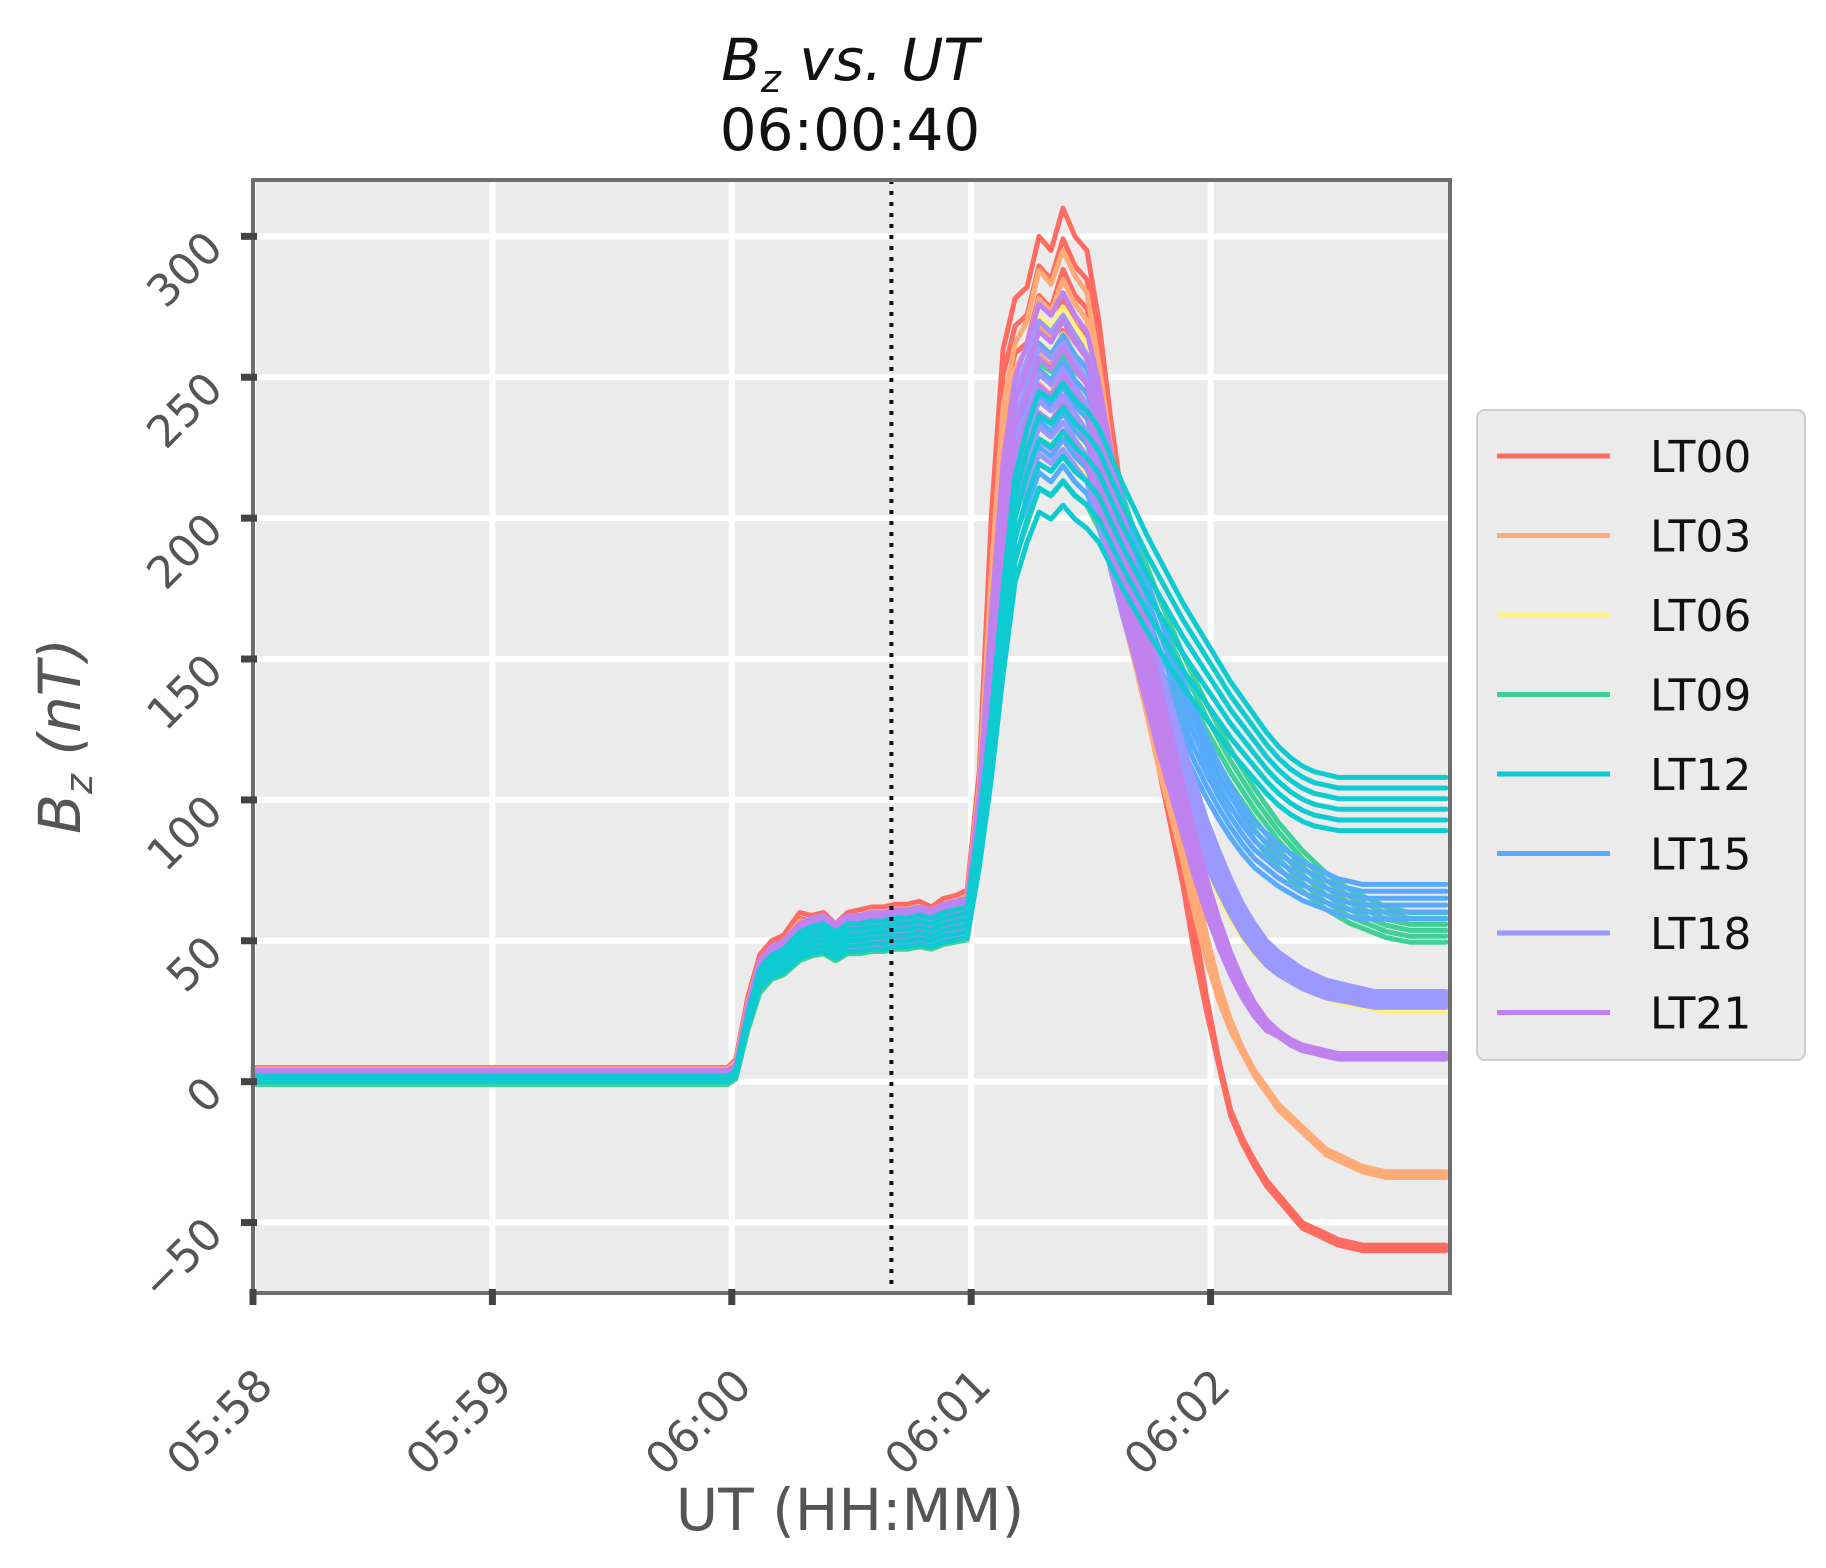 The height and width of the screenshot is (1568, 1826). I want to click on y-tick-label-0: −50, so click(182, 1259).